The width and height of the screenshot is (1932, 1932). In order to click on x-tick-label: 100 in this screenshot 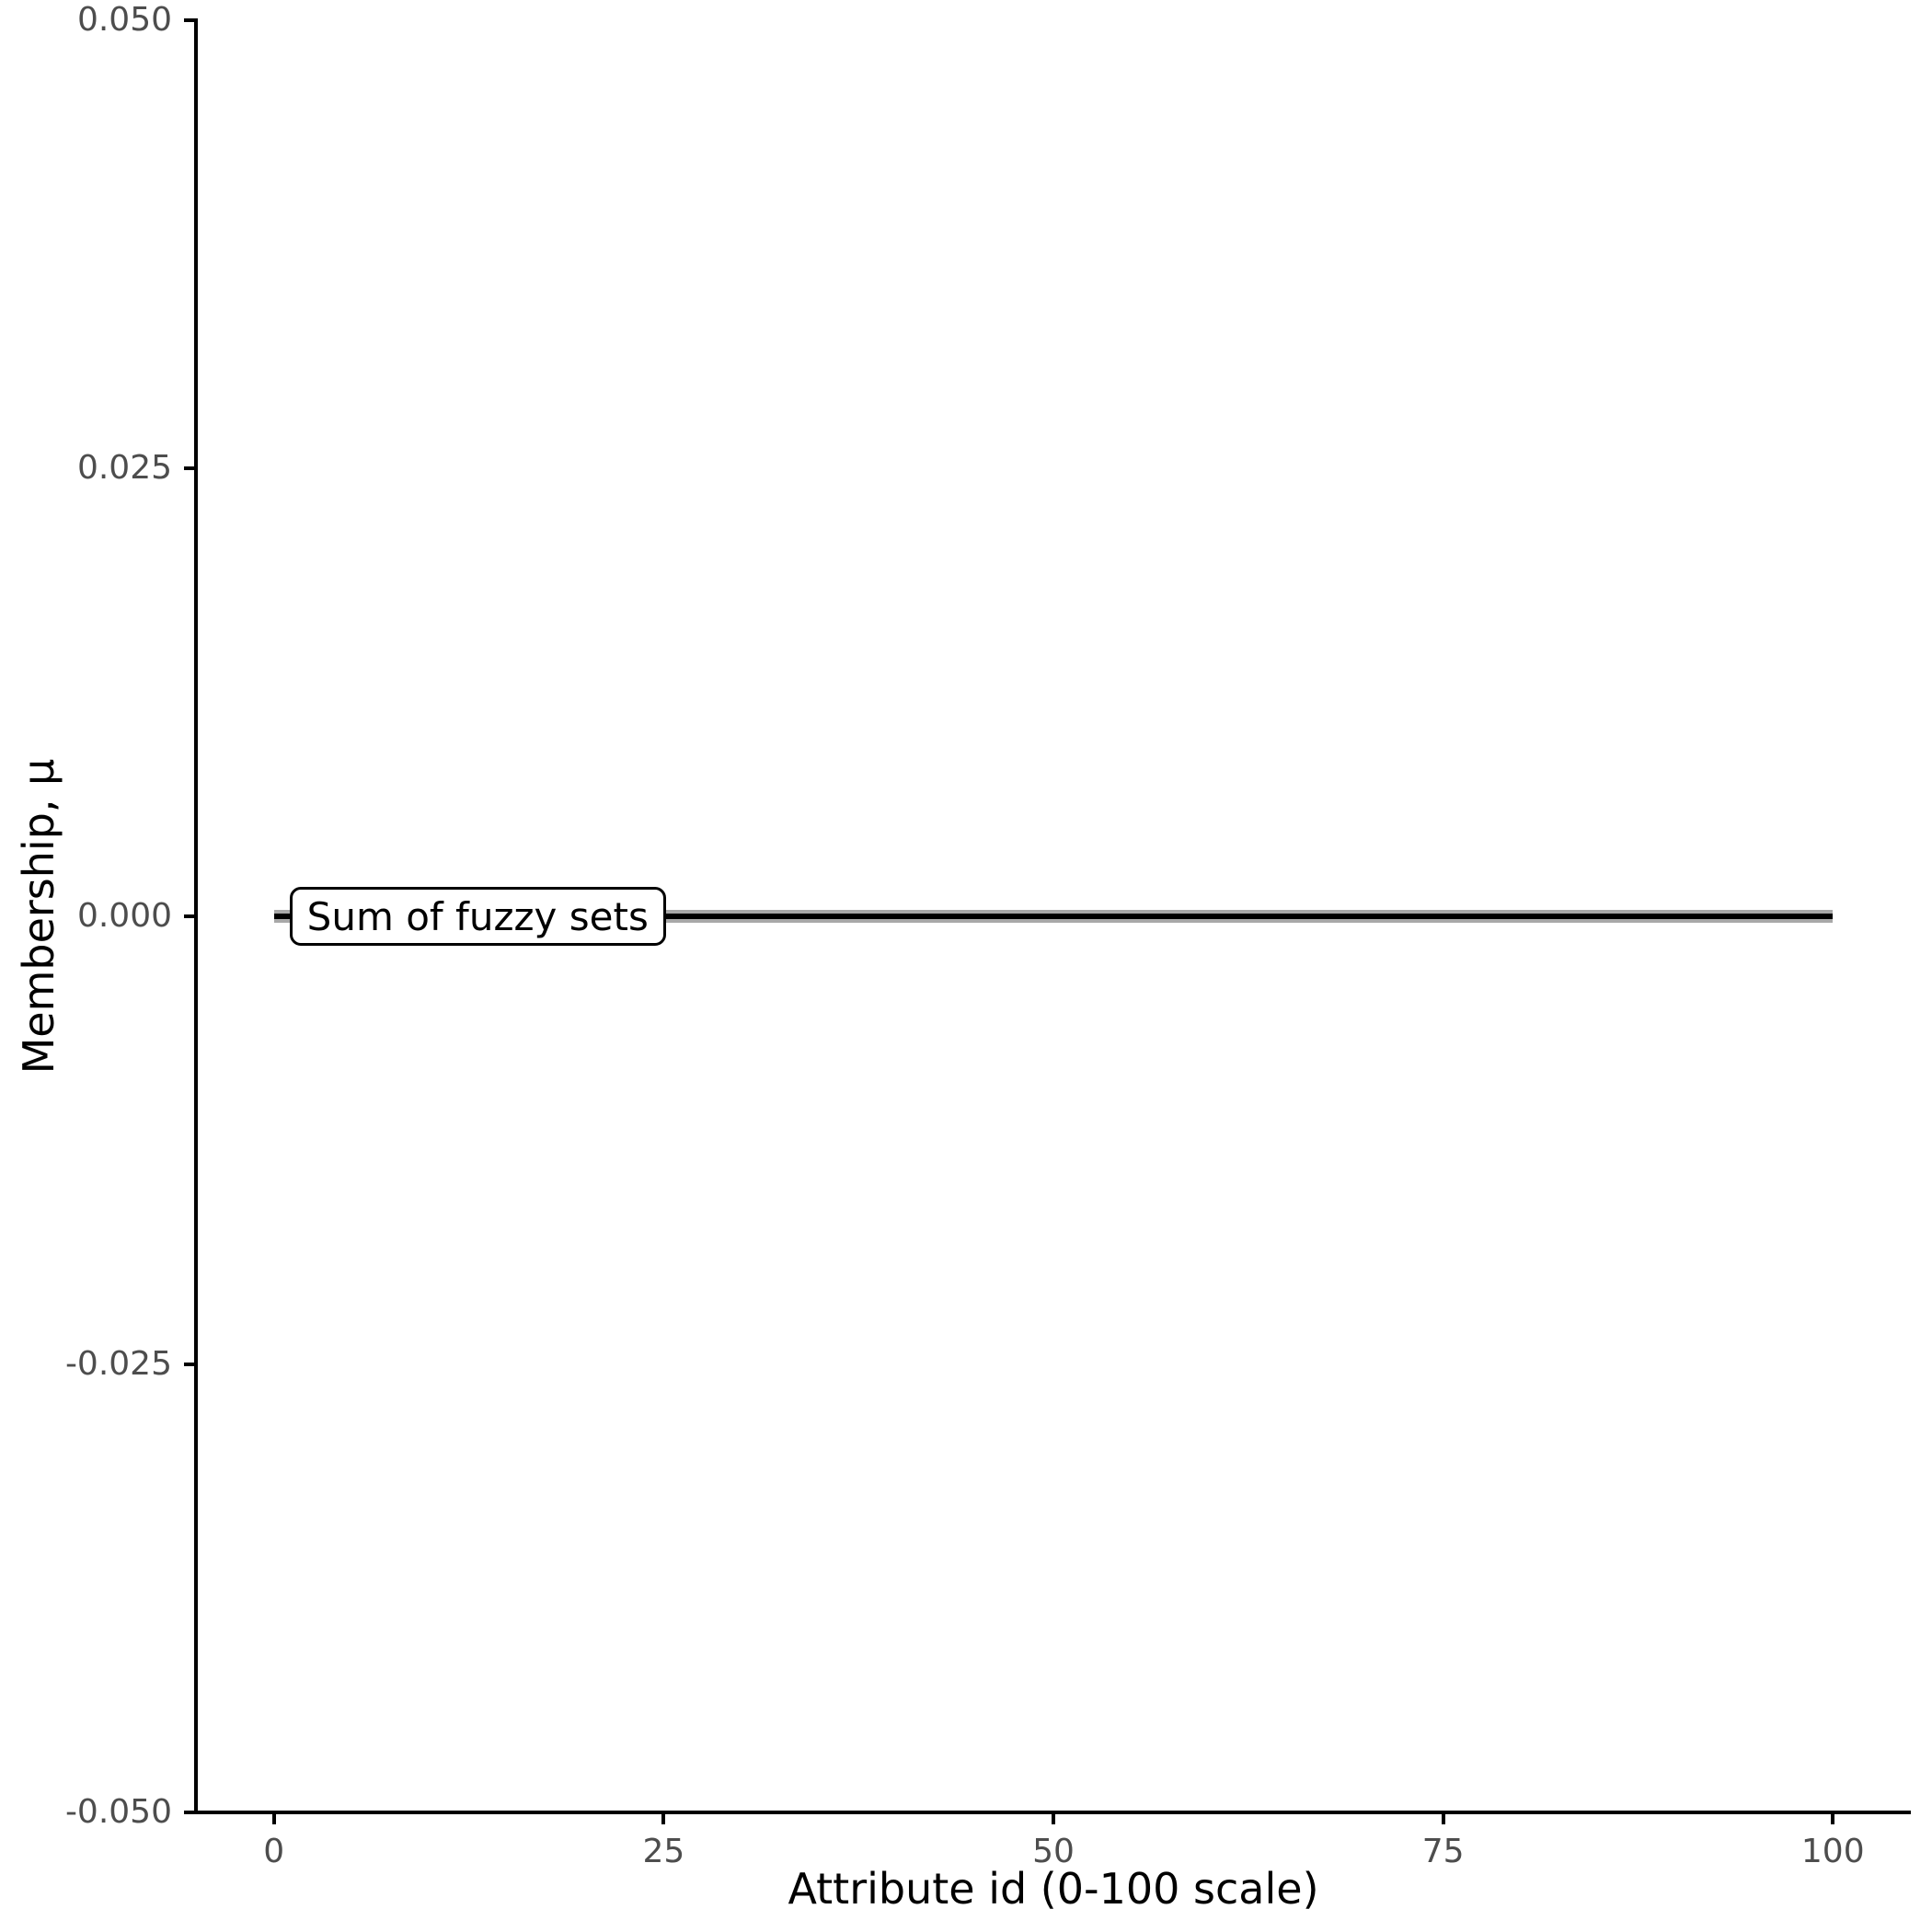, I will do `click(1832, 1851)`.